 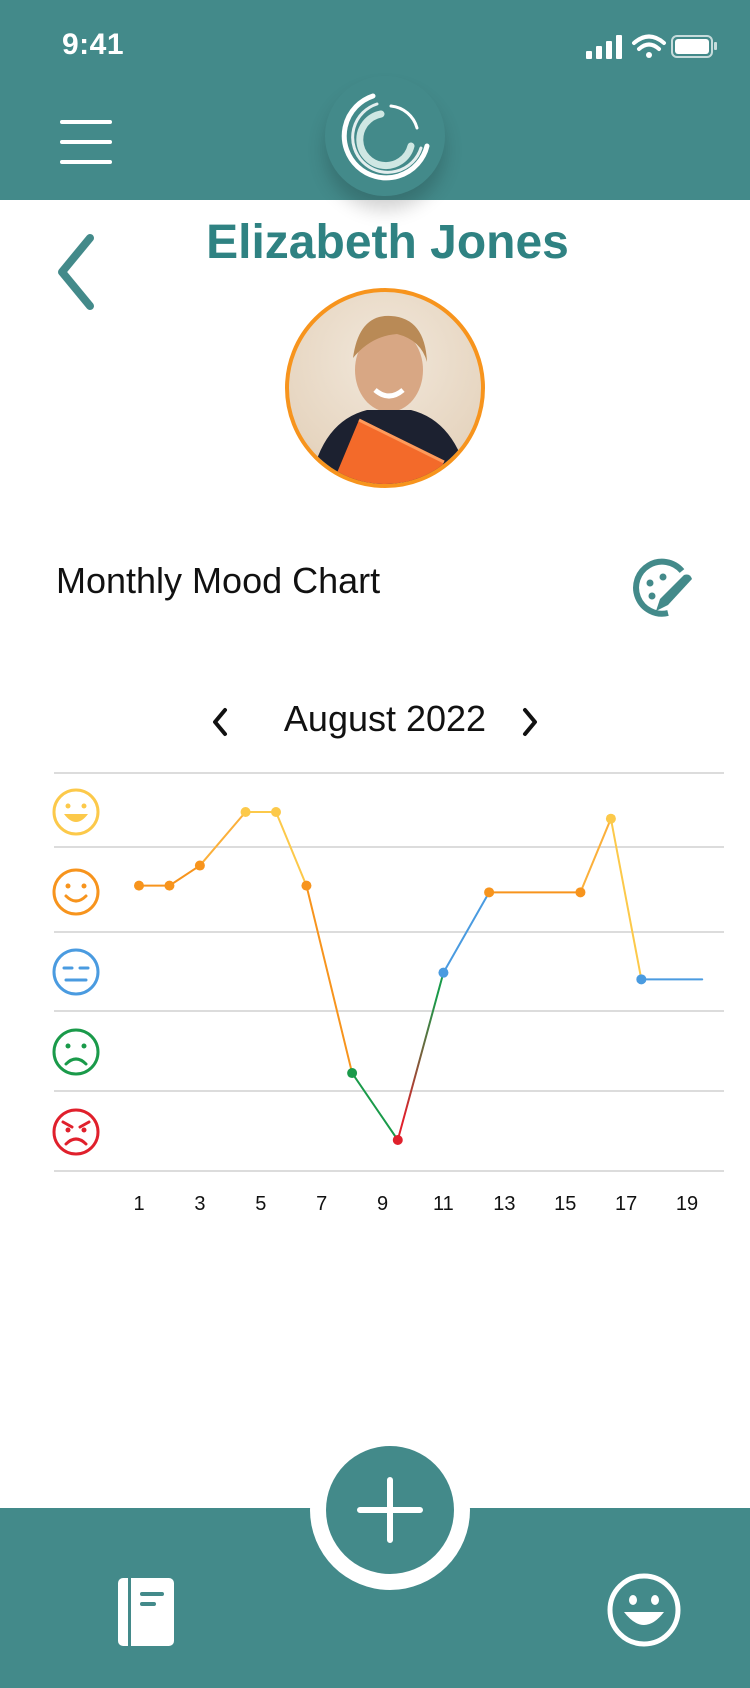 What do you see at coordinates (76, 1052) in the screenshot?
I see `sad-icon` at bounding box center [76, 1052].